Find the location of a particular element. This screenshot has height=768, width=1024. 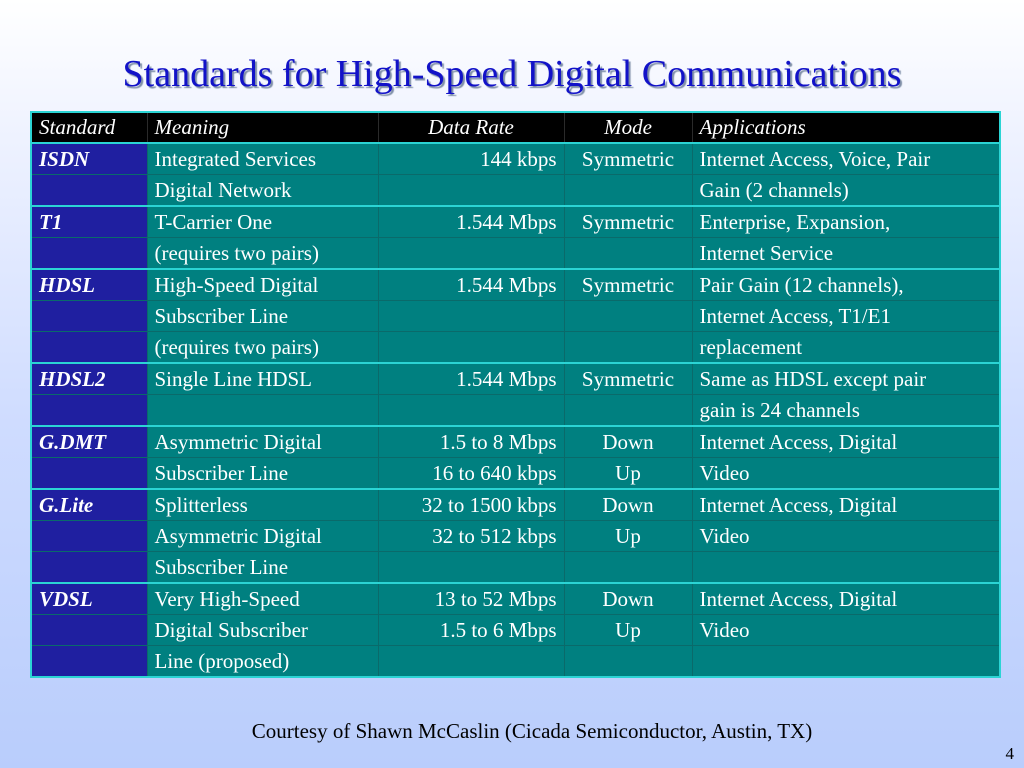

standard-cell: T1 is located at coordinates (89, 221).